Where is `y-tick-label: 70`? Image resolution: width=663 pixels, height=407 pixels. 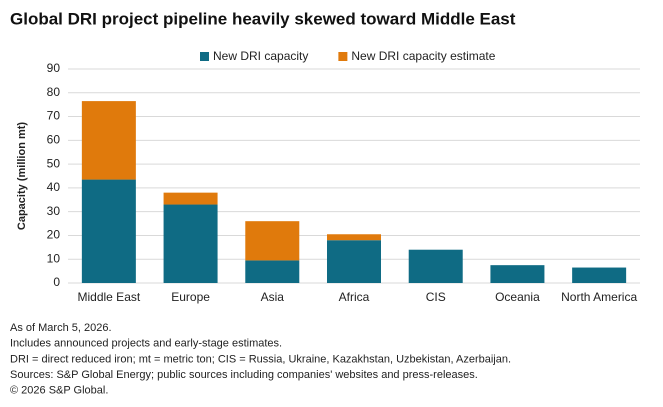
y-tick-label: 70 is located at coordinates (54, 116).